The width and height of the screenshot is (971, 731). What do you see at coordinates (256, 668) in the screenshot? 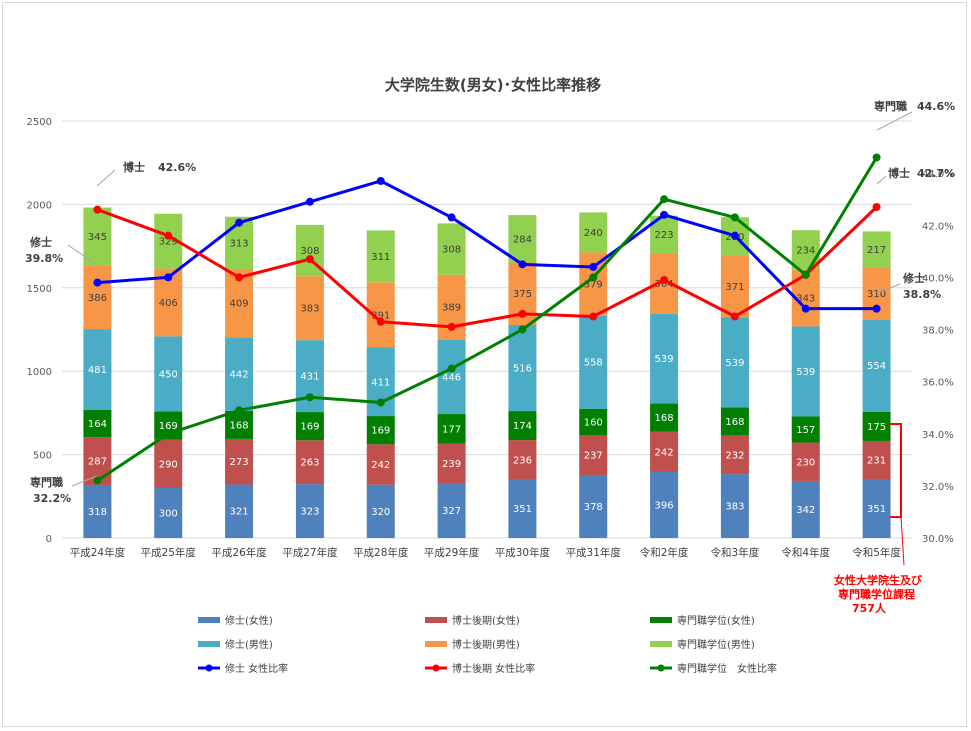
I see `legend-label: 修士 女性比率` at bounding box center [256, 668].